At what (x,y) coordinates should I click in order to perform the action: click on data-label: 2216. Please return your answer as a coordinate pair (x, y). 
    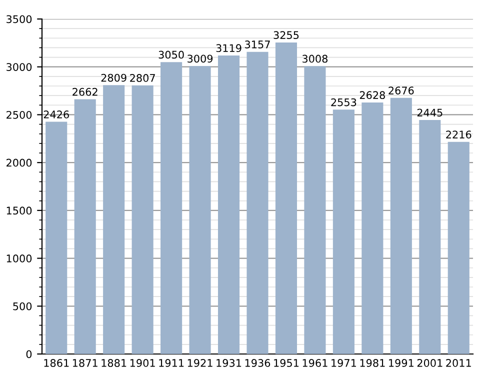
    Looking at the image, I should click on (459, 134).